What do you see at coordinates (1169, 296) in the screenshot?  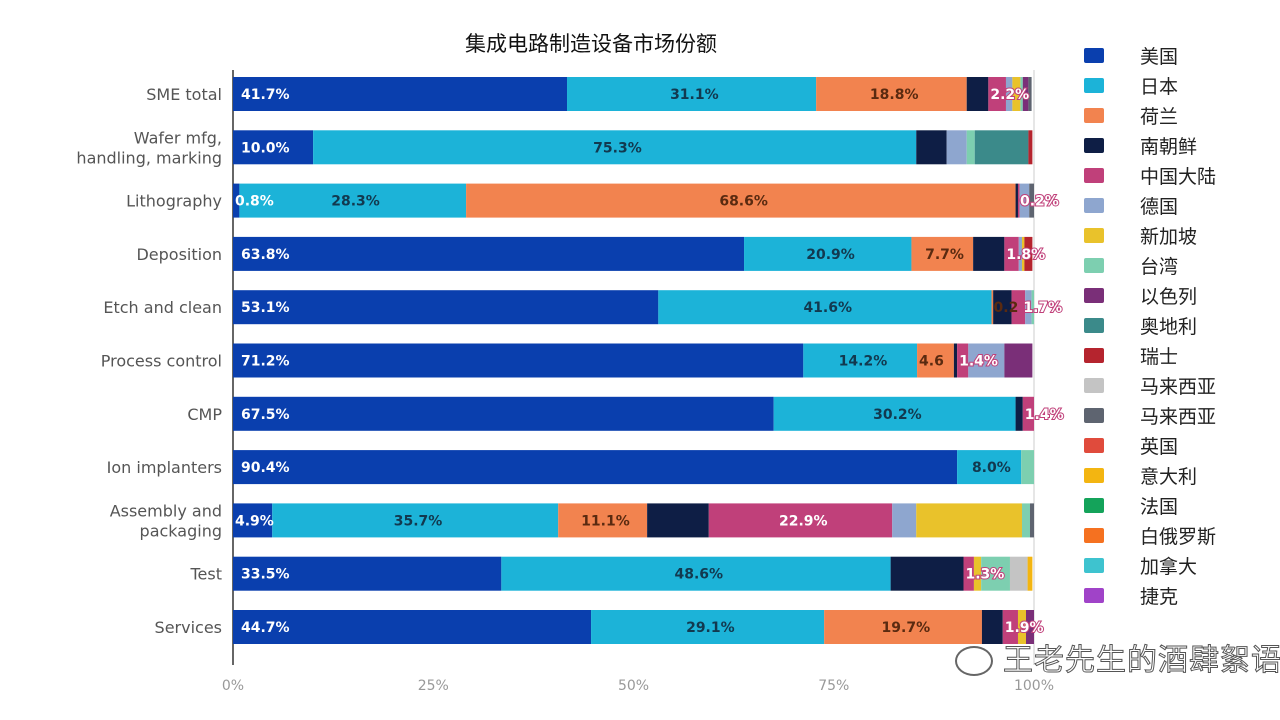 I see `legend-label: 以色列` at bounding box center [1169, 296].